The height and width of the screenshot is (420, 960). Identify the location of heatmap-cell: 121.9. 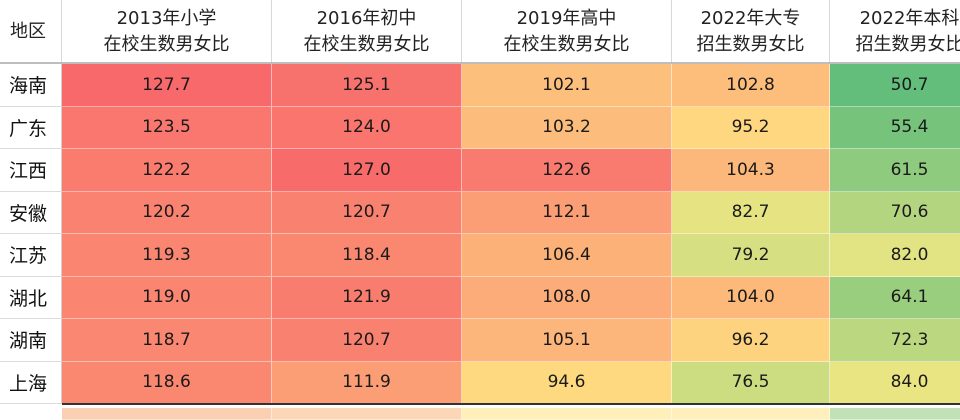
(367, 297).